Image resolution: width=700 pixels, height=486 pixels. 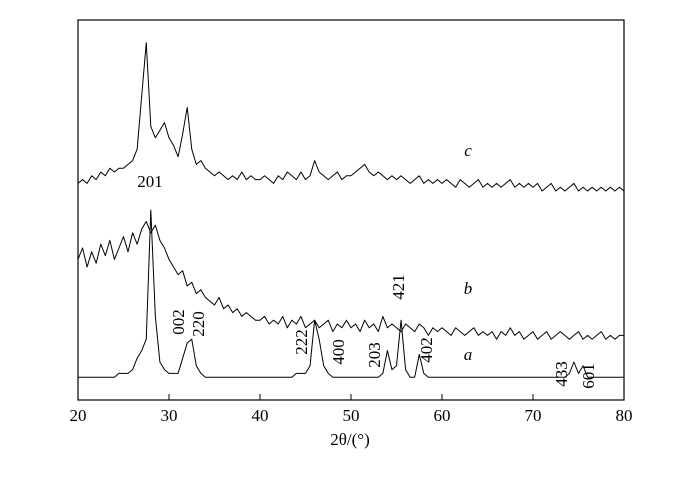 I want to click on peak-label: 421, so click(x=398, y=287).